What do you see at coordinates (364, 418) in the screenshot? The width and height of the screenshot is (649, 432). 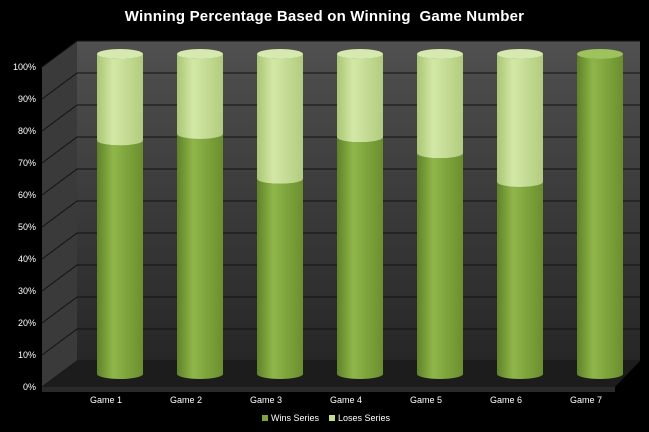 I see `legend-label-loses: Loses Series` at bounding box center [364, 418].